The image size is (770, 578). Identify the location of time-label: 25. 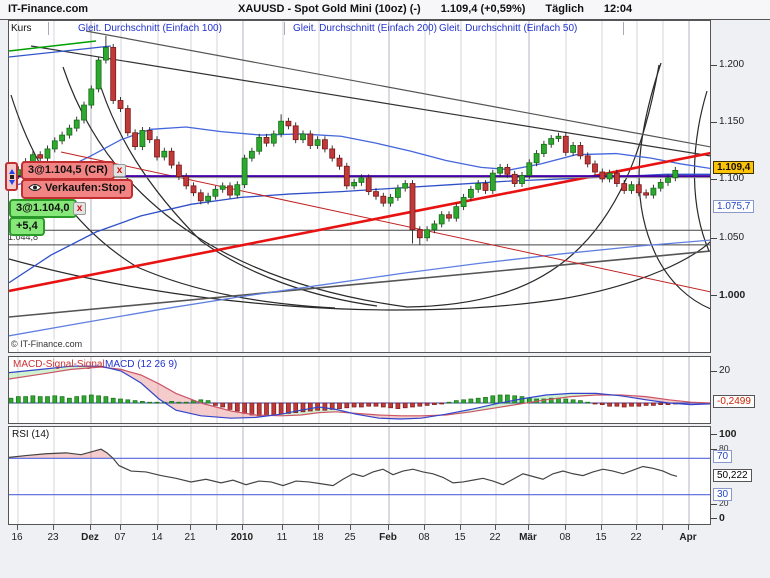
(350, 537).